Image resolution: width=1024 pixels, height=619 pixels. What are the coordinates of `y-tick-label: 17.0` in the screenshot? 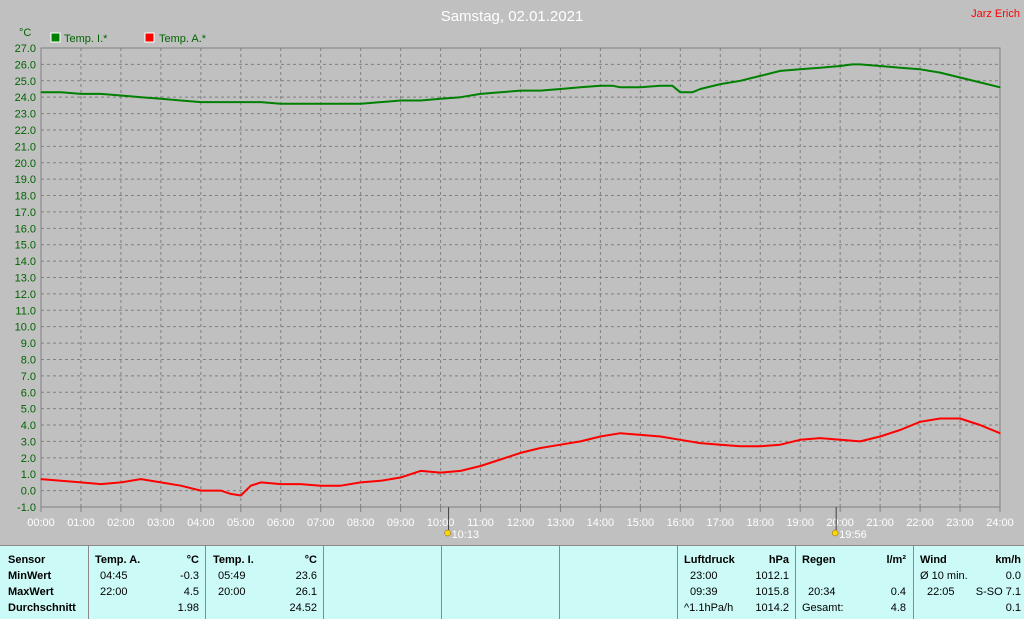 It's located at (25, 213).